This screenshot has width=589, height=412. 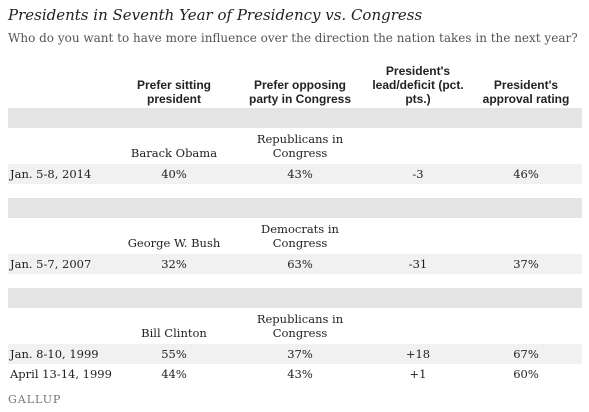 I want to click on president-name: Bill Clinton, so click(x=174, y=333).